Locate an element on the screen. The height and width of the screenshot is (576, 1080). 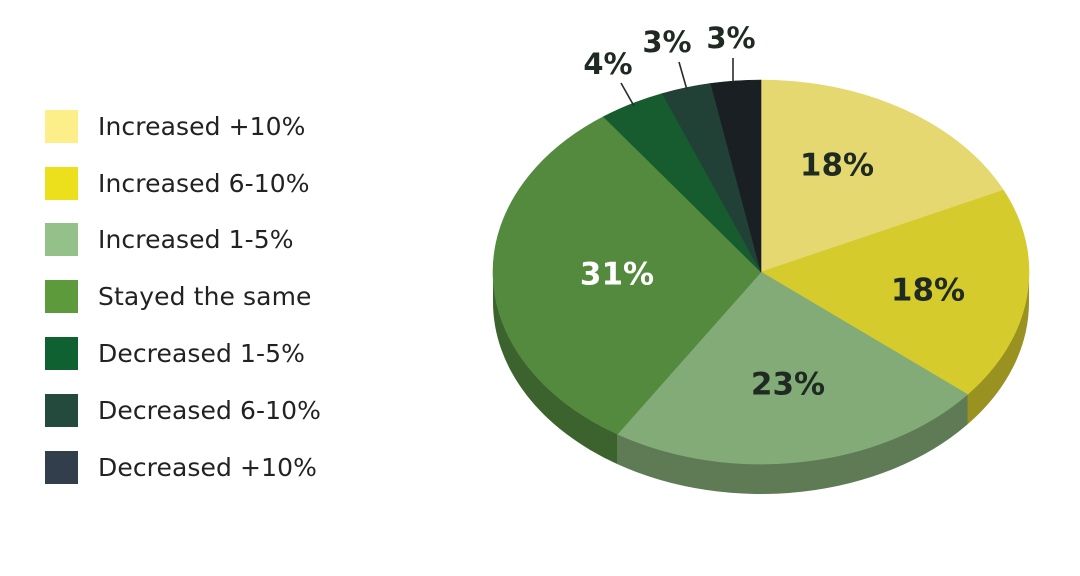
legend-label: Decreased 6-10% is located at coordinates (210, 410).